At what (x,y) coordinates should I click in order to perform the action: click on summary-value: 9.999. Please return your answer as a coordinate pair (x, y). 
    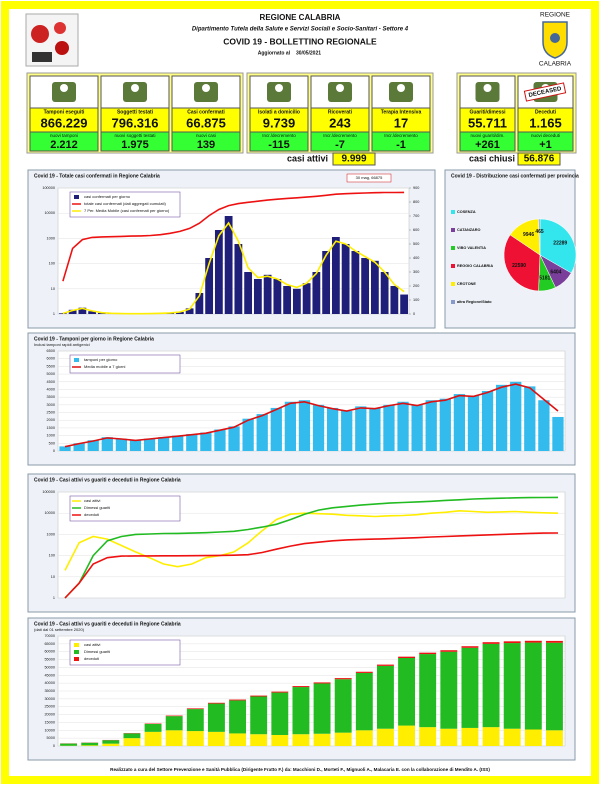
    Looking at the image, I should click on (353, 159).